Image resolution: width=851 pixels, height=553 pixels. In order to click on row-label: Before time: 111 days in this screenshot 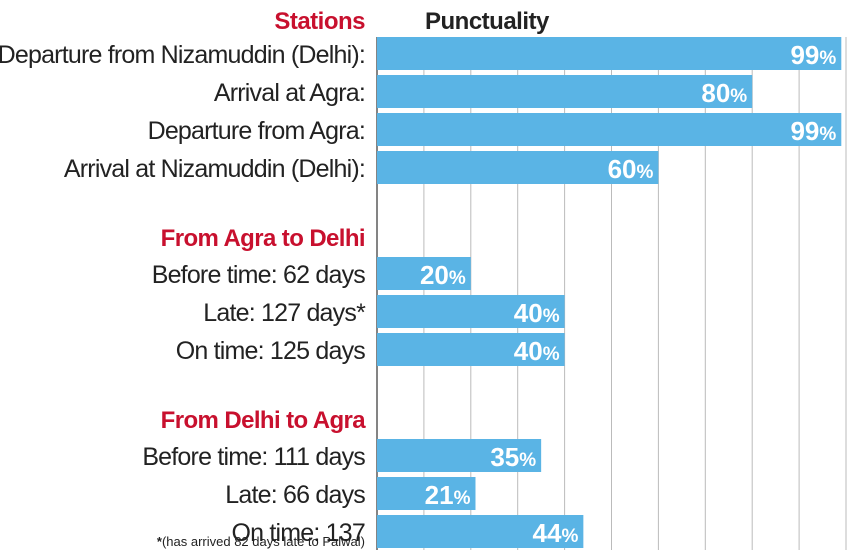, I will do `click(253, 457)`.